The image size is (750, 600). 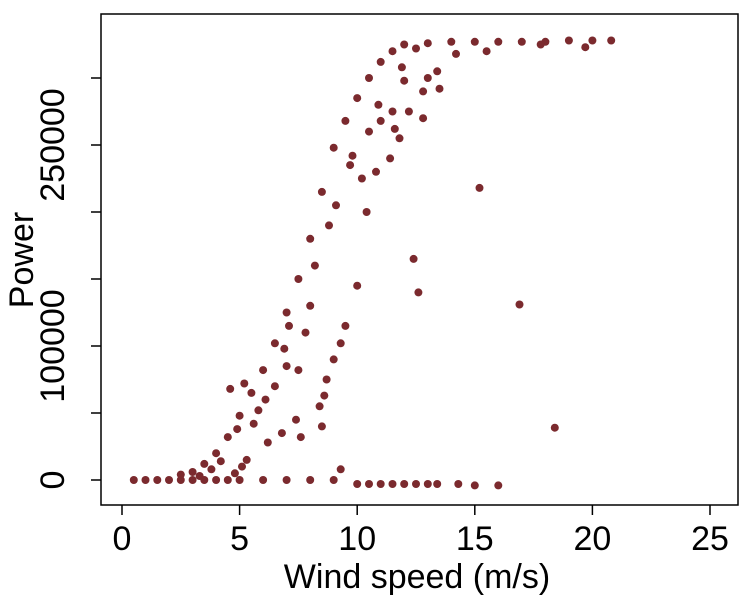 What do you see at coordinates (53, 345) in the screenshot?
I see `y-tick-label: 100000` at bounding box center [53, 345].